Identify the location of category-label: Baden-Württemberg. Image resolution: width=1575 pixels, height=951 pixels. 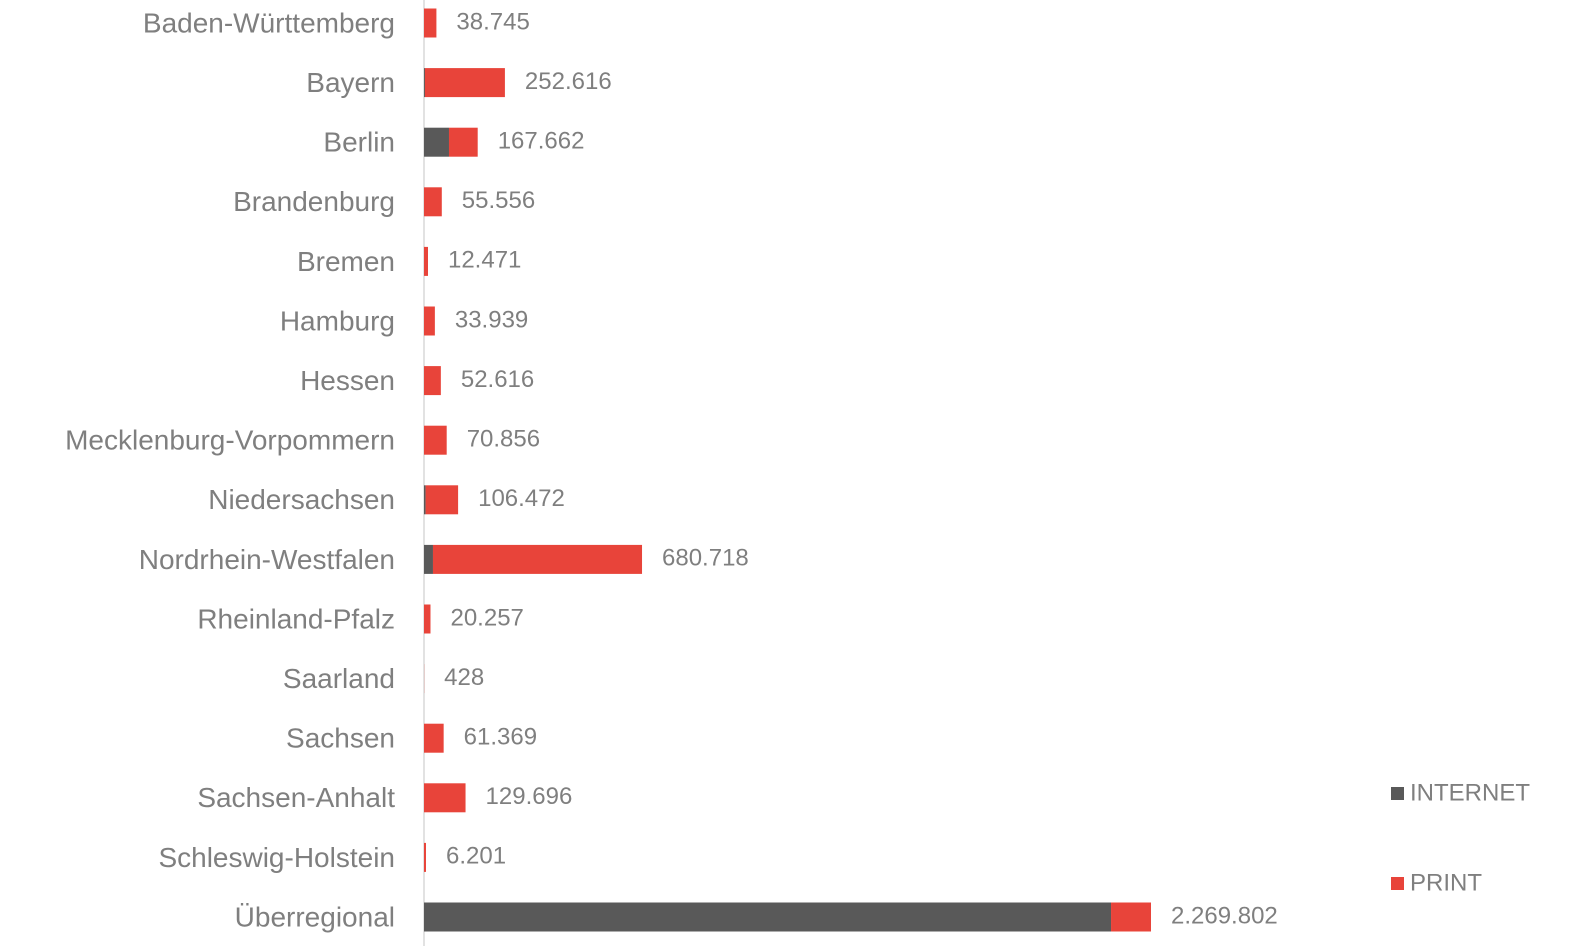
(269, 22).